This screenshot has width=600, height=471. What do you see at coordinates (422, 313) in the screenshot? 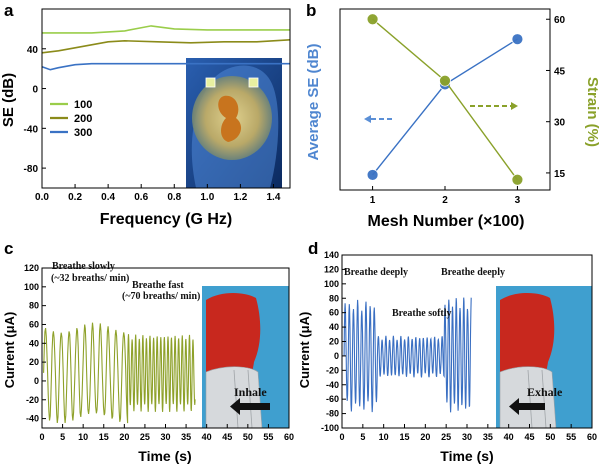
I see `annotation-softly: Breathe softly` at bounding box center [422, 313].